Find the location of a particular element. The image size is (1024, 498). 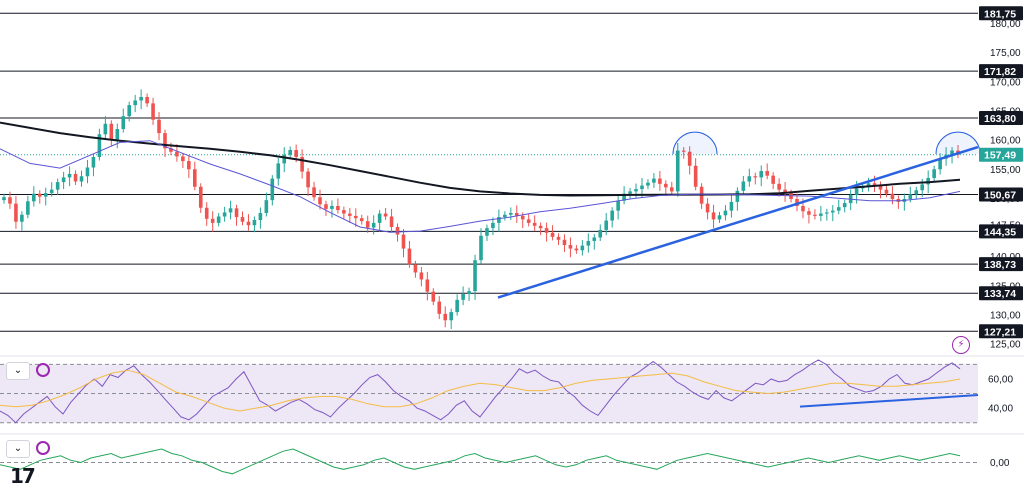

level-badge-label: 138,73 is located at coordinates (1000, 265).